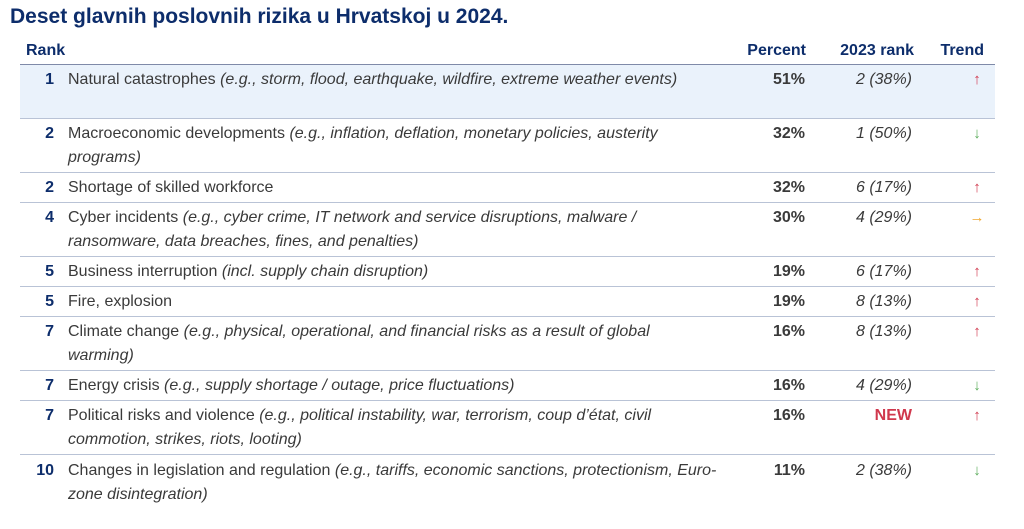 Image resolution: width=1024 pixels, height=529 pixels. Describe the element at coordinates (962, 50) in the screenshot. I see `column-header-trend: Trend` at that location.